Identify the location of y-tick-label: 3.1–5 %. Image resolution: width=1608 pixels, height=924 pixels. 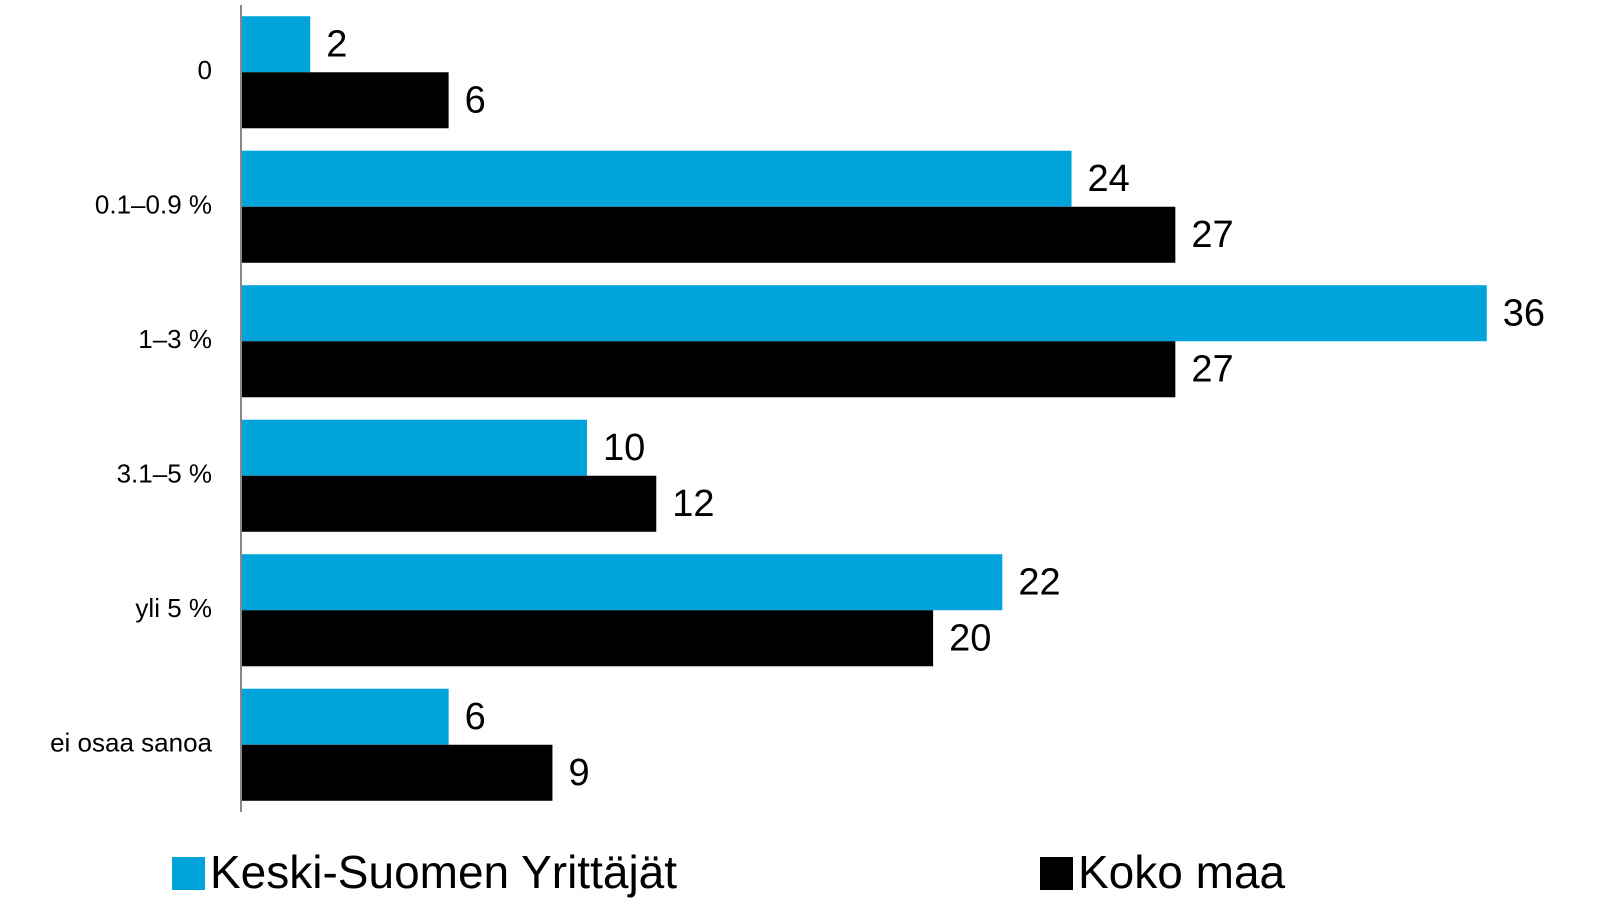
(164, 474).